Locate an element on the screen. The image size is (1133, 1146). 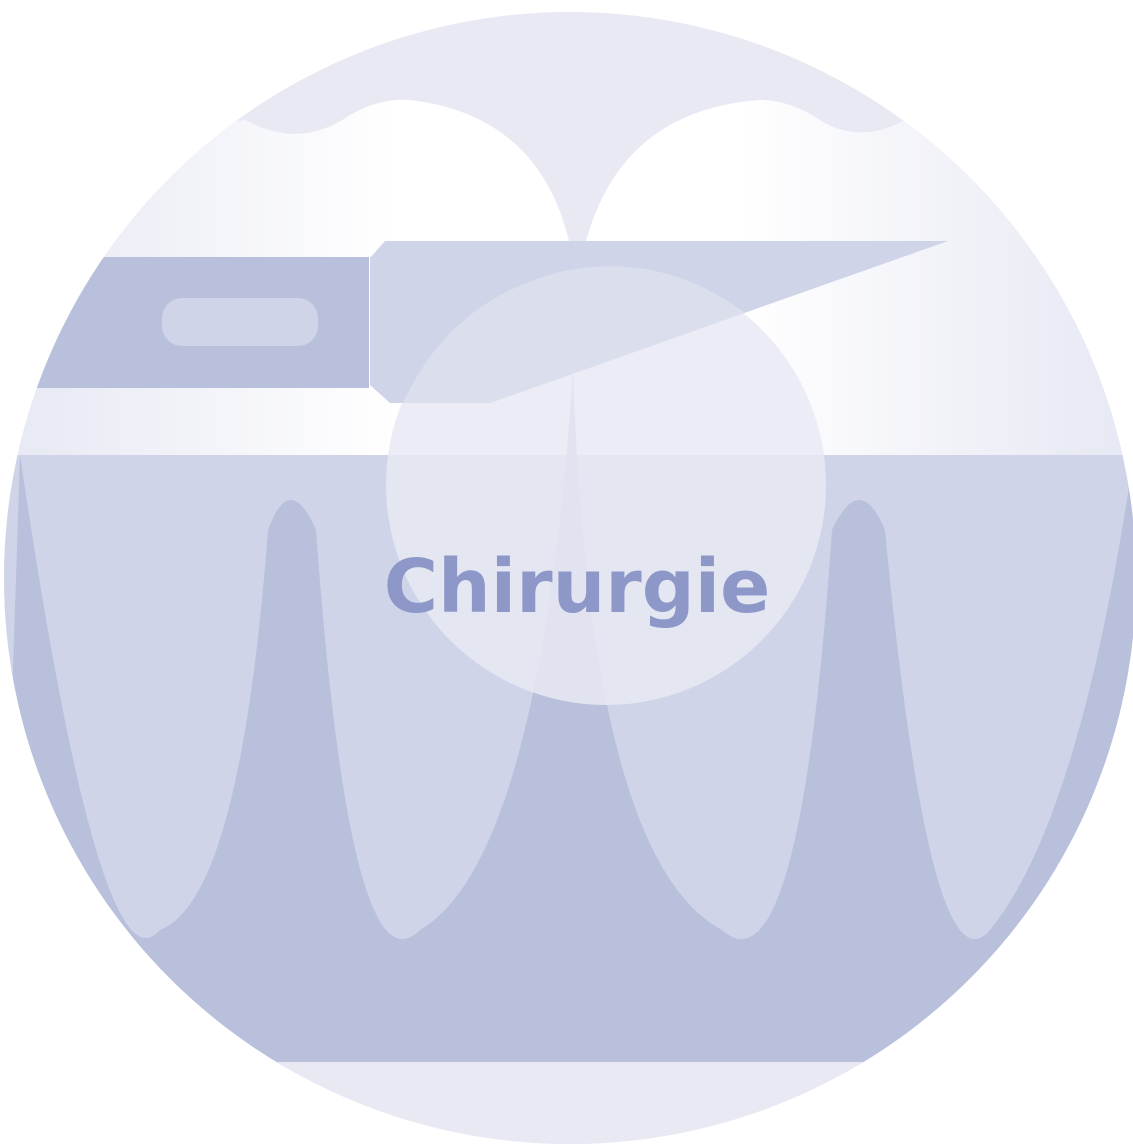
handle-grip is located at coordinates (240, 322).